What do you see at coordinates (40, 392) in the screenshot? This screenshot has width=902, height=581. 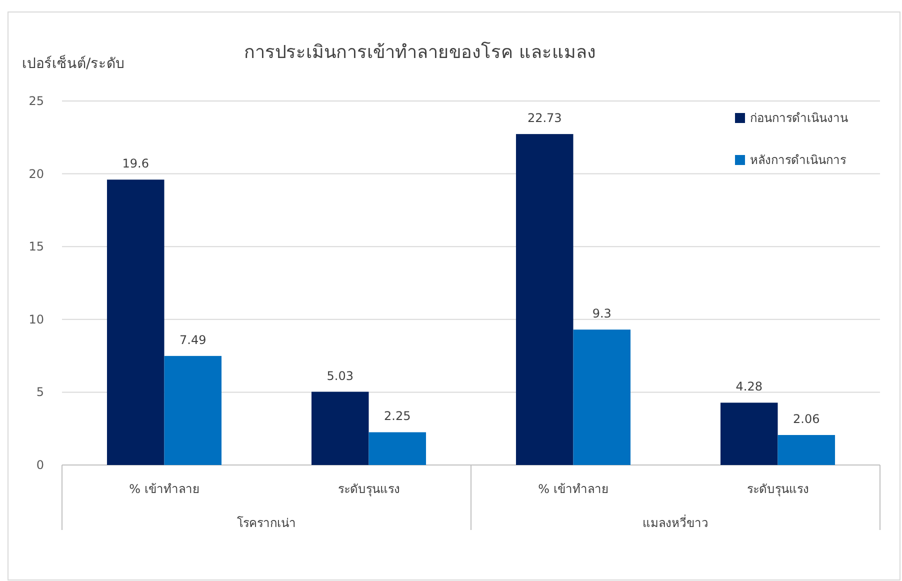 I see `y-tick-label: 5` at bounding box center [40, 392].